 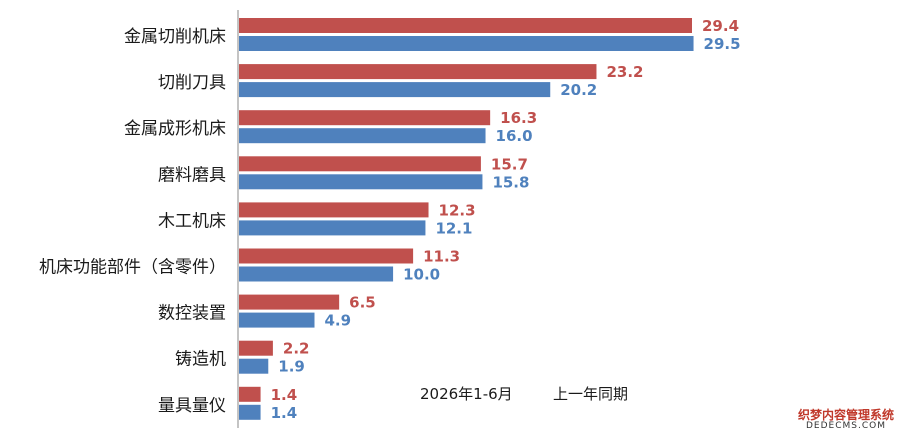 What do you see at coordinates (192, 221) in the screenshot?
I see `category-label: 木工机床` at bounding box center [192, 221].